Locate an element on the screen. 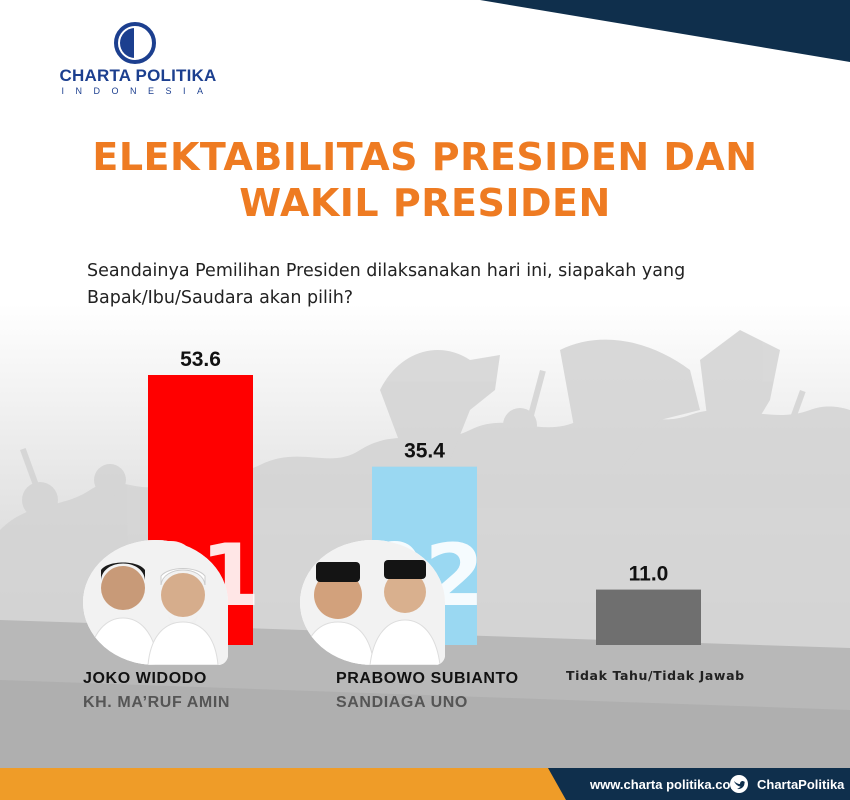 Image resolution: width=850 pixels, height=800 pixels. title-line-2: WAKIL PRESIDEN is located at coordinates (425, 203).